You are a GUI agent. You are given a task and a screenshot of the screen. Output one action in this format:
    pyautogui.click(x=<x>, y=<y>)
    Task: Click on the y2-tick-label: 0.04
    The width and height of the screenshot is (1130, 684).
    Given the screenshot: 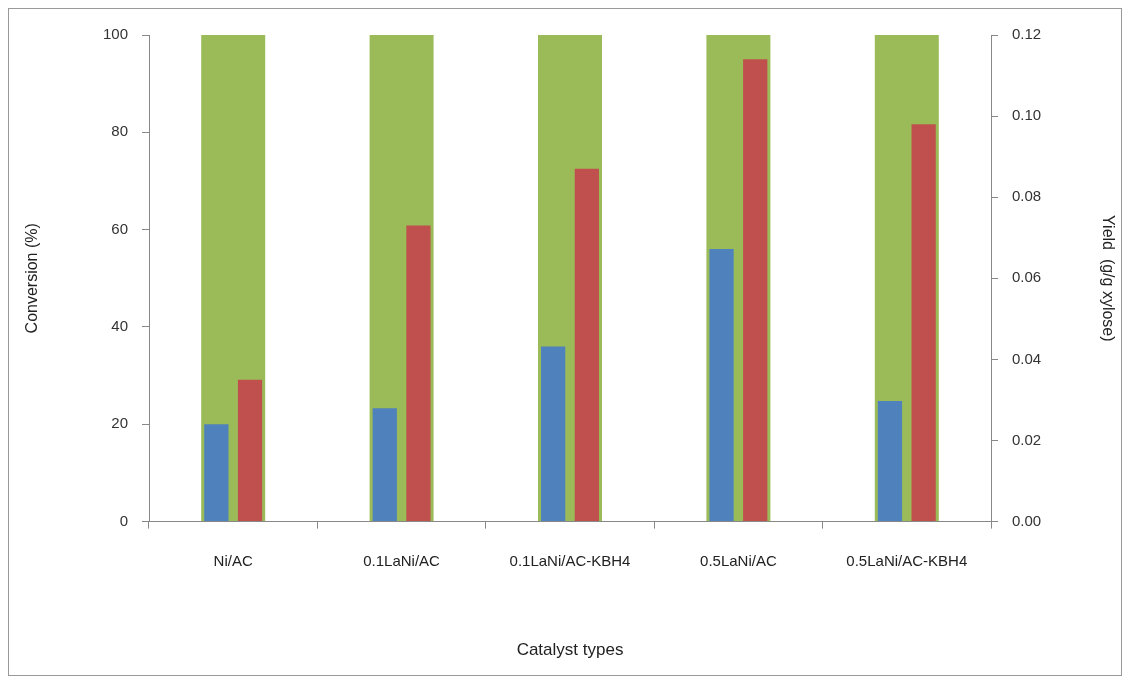 What is the action you would take?
    pyautogui.click(x=1027, y=358)
    